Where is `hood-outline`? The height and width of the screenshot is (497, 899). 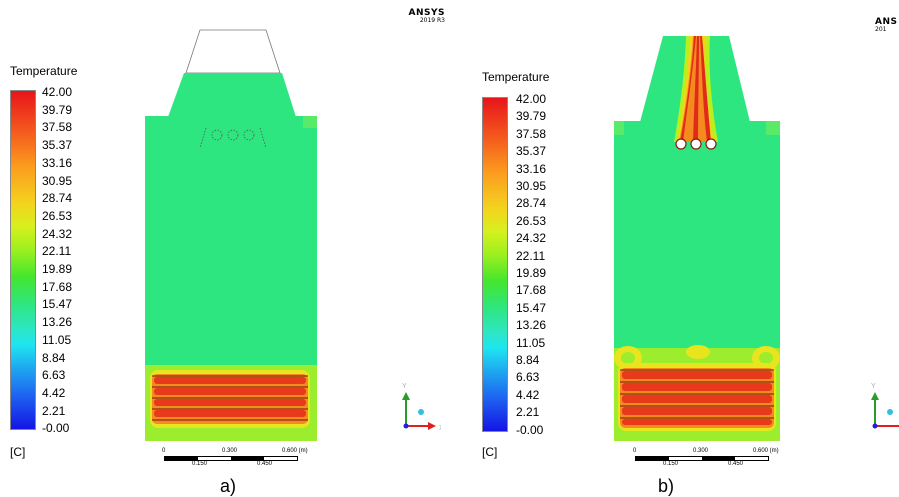
hood-outline is located at coordinates (233, 51).